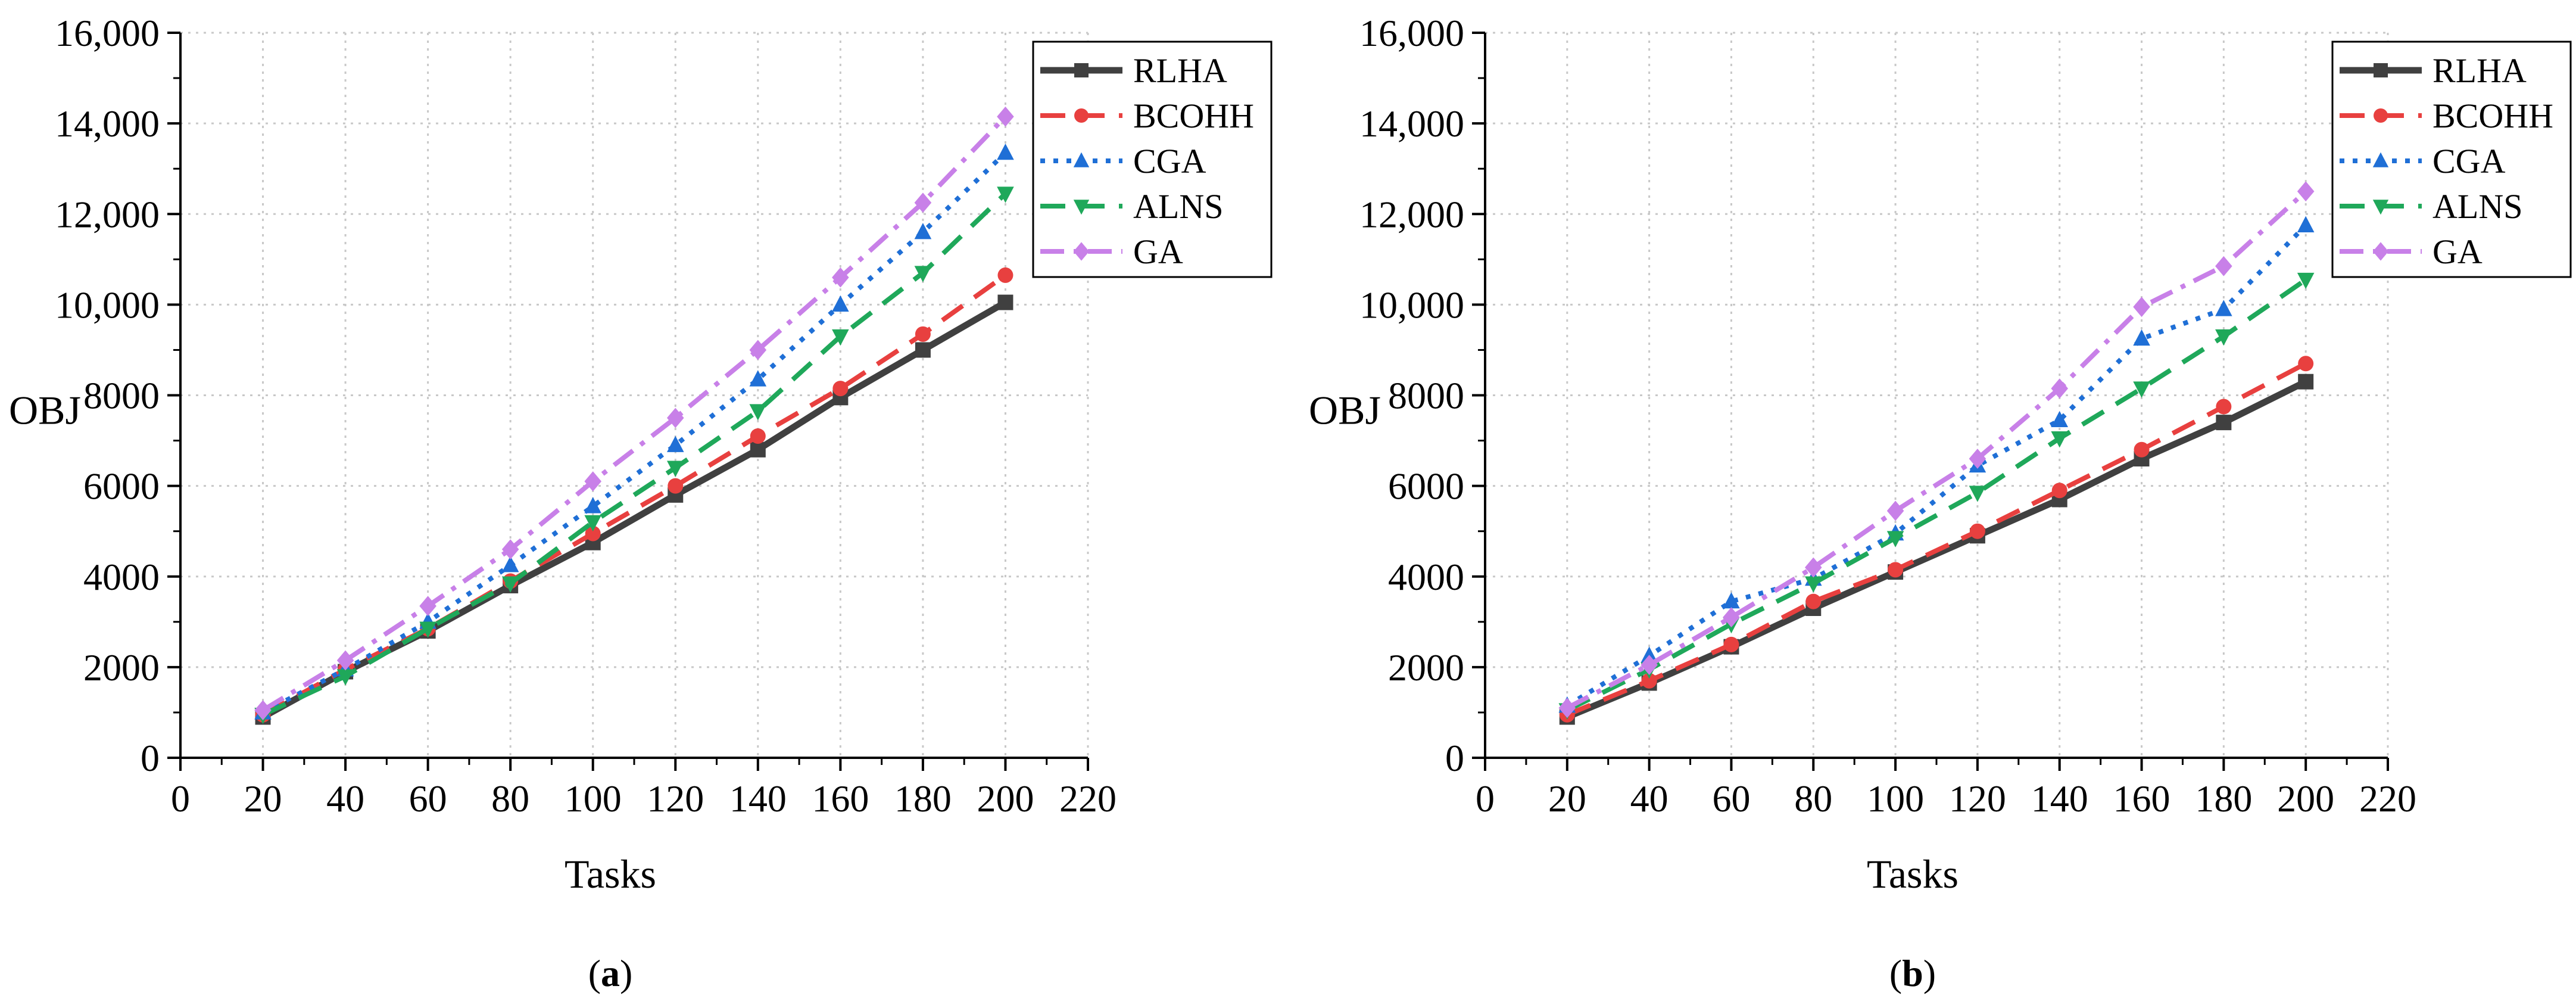 The width and height of the screenshot is (2576, 1008). I want to click on y-tick-label: 0, so click(1455, 758).